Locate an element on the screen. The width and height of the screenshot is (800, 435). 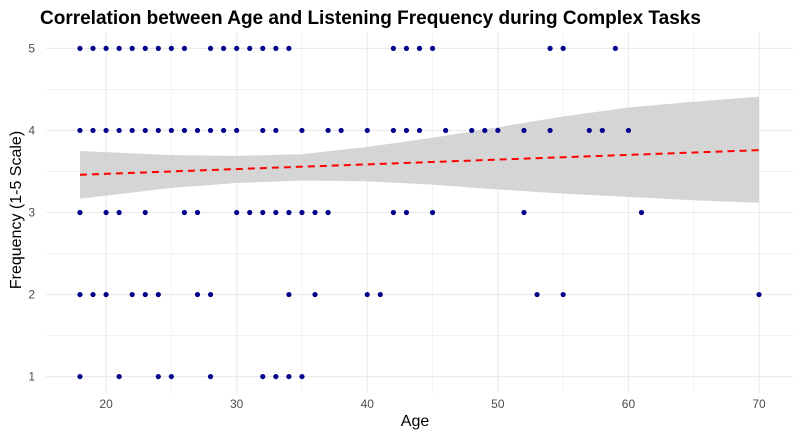
x-tick-label: 30 is located at coordinates (237, 404).